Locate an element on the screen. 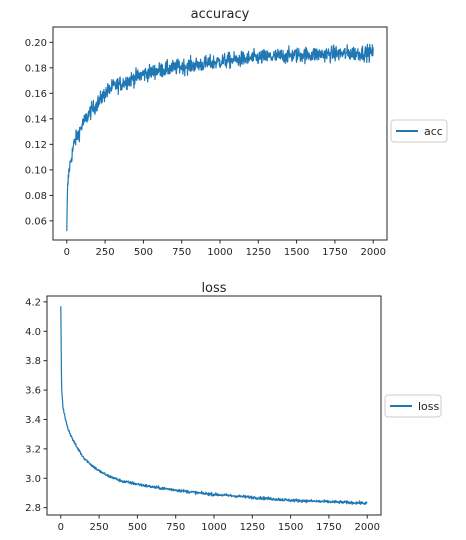  y-tick-label: 0.14 is located at coordinates (36, 119).